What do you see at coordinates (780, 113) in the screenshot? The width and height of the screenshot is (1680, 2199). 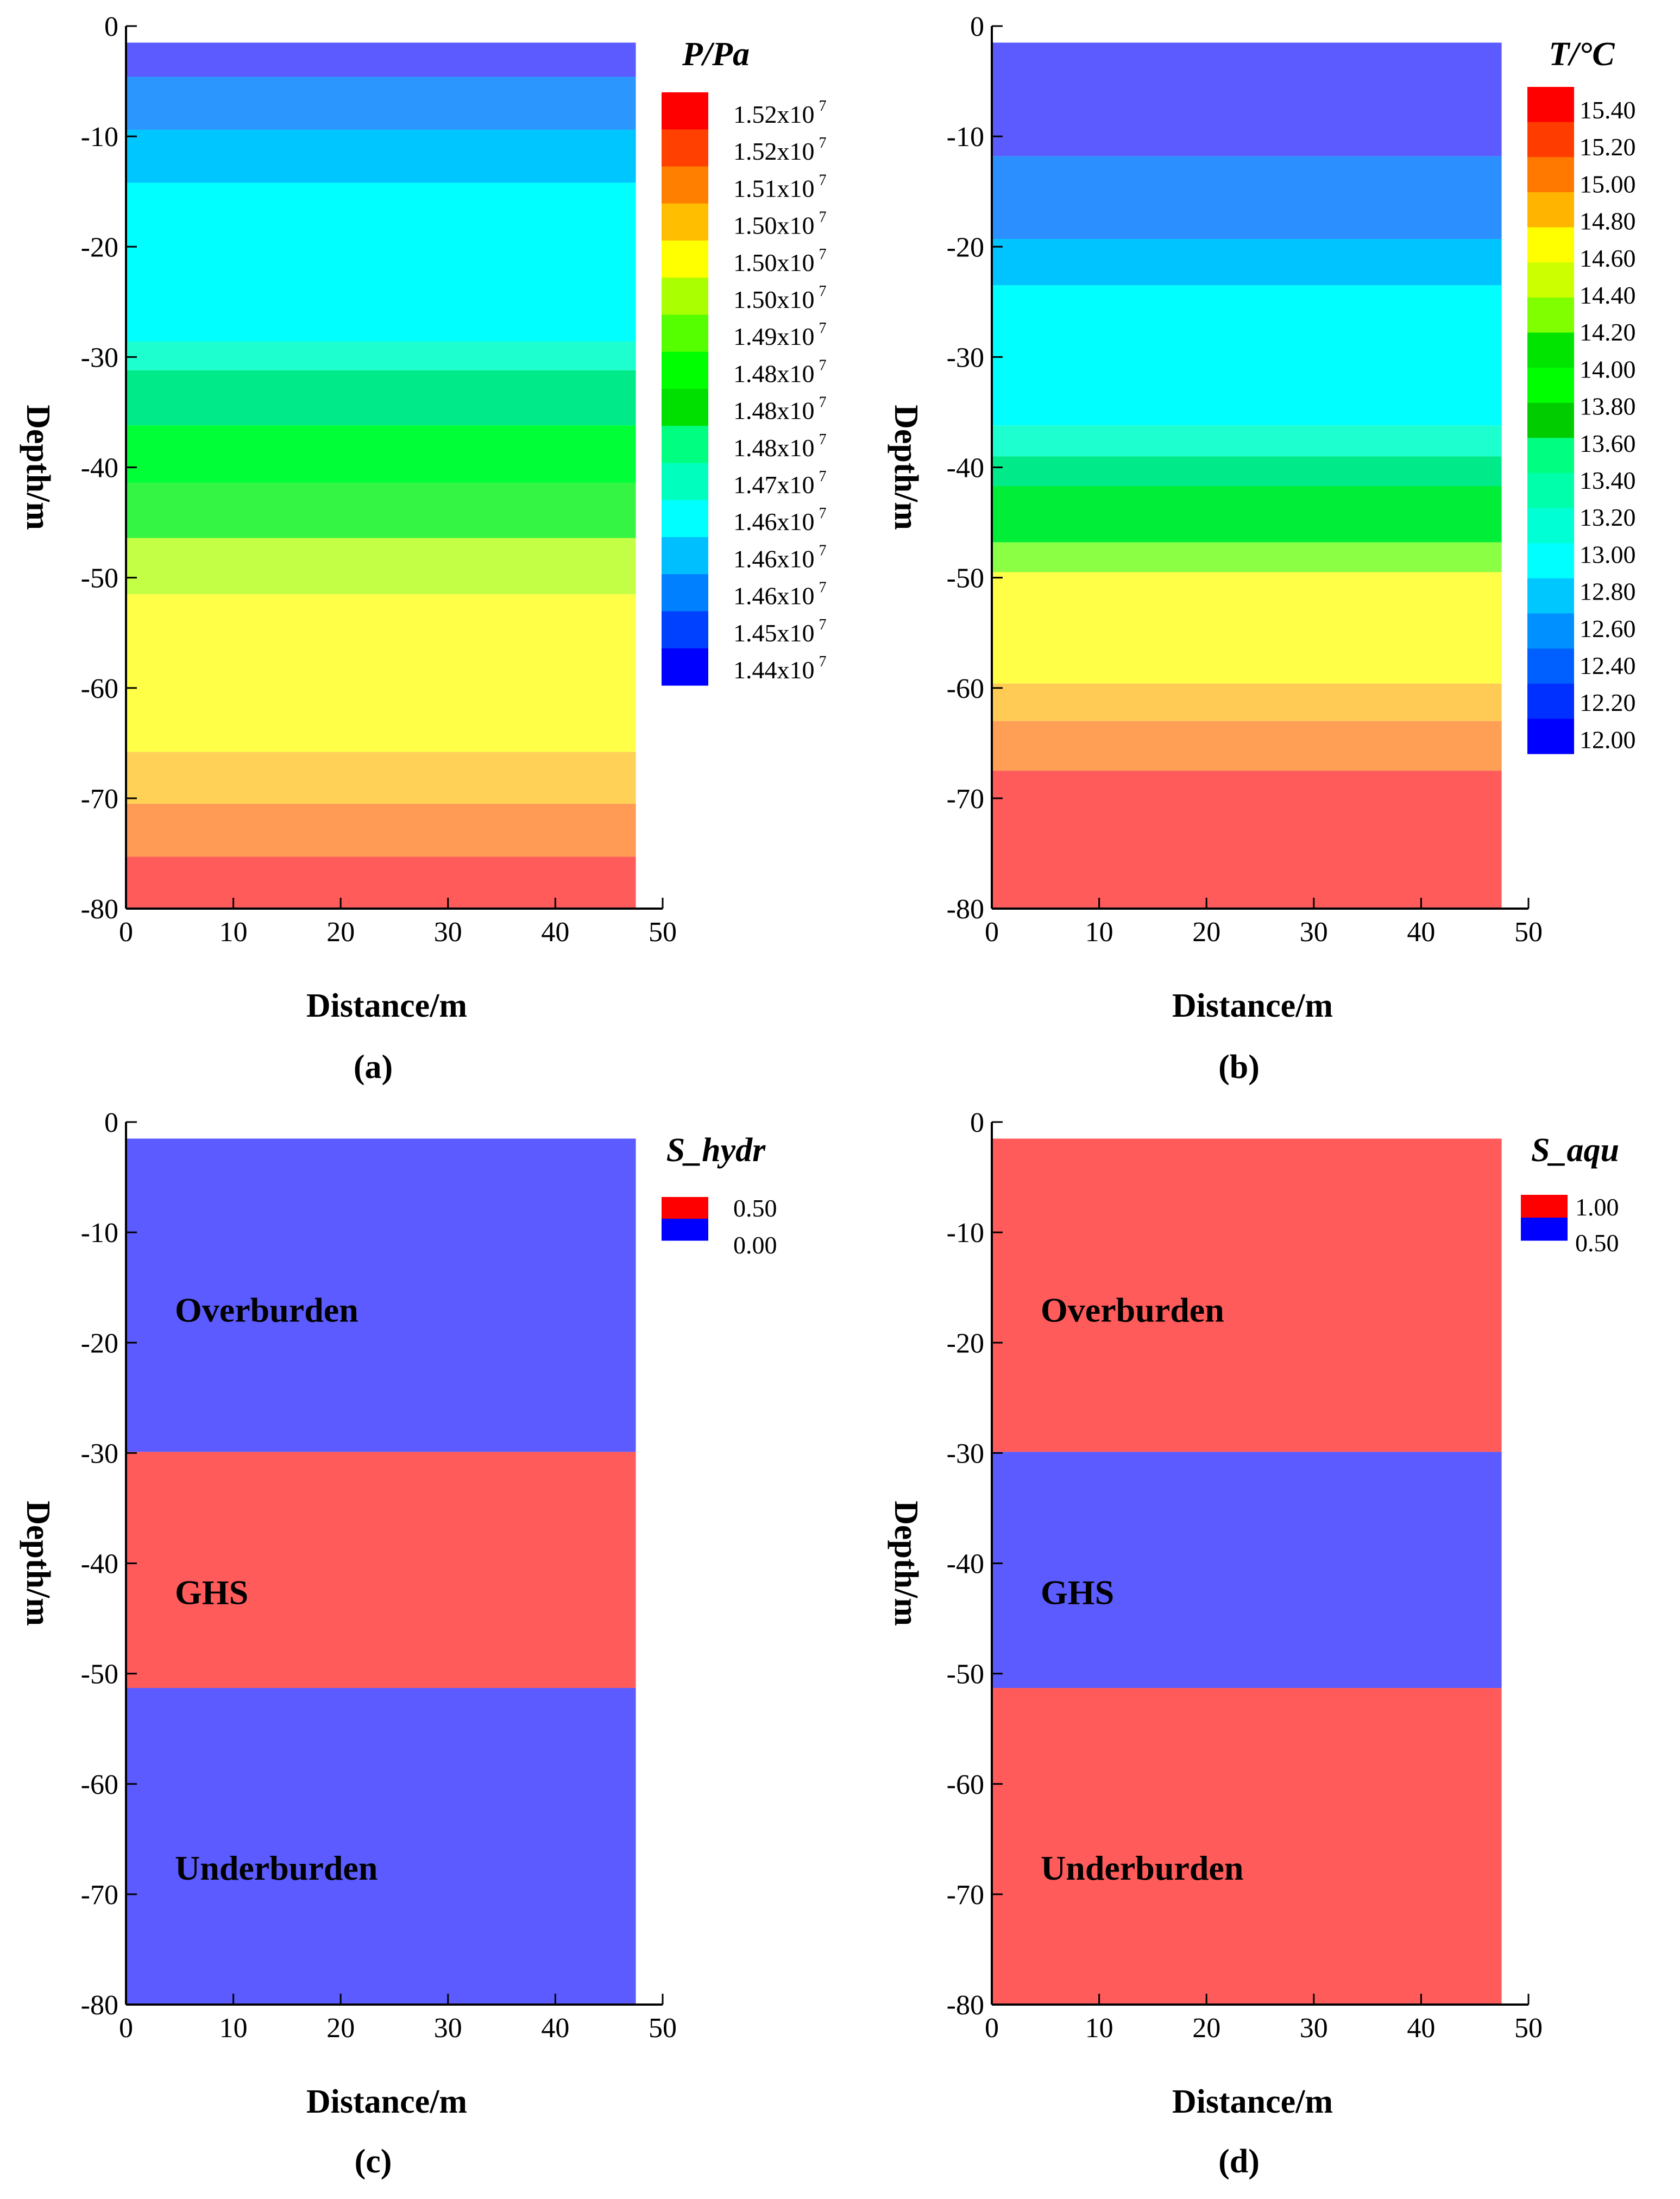 I see `legend-label: 1.52x10 7` at bounding box center [780, 113].